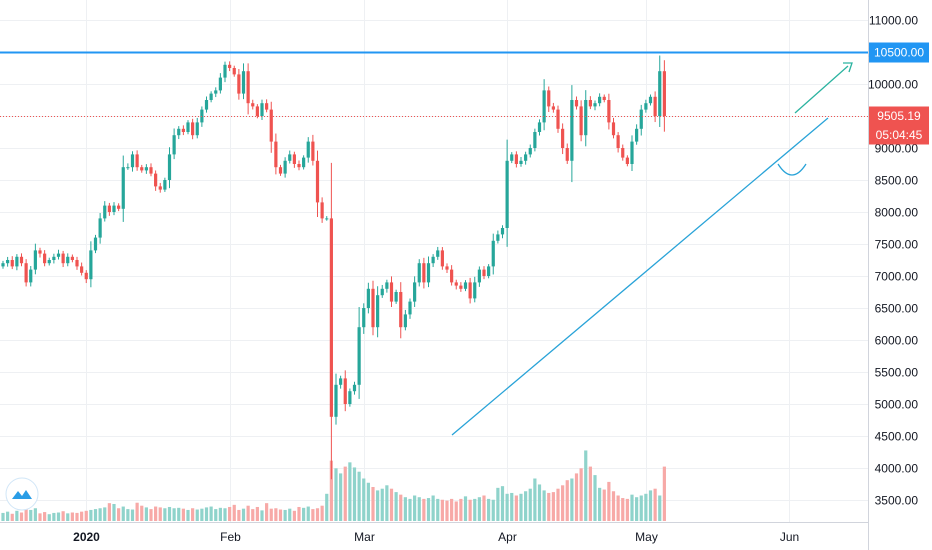  Describe the element at coordinates (821, 89) in the screenshot. I see `breakout-arrow` at that location.